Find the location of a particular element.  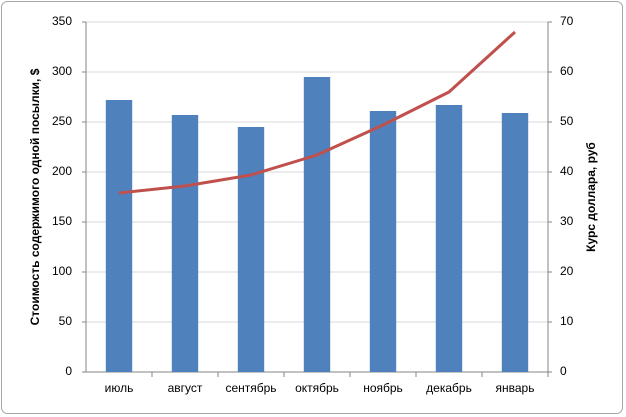

y2-tick-label: 70 is located at coordinates (567, 21).